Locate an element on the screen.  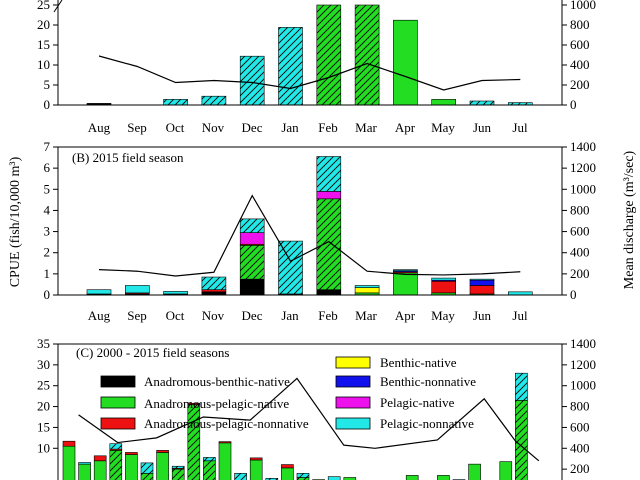
tick-label: 6 is located at coordinates (47, 167).